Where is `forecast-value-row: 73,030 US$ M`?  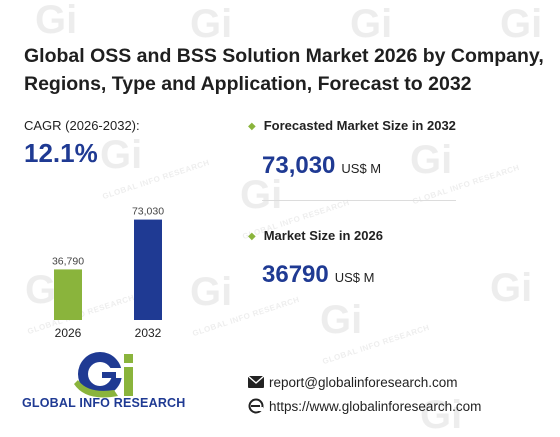
forecast-value-row: 73,030 US$ M is located at coordinates (321, 166).